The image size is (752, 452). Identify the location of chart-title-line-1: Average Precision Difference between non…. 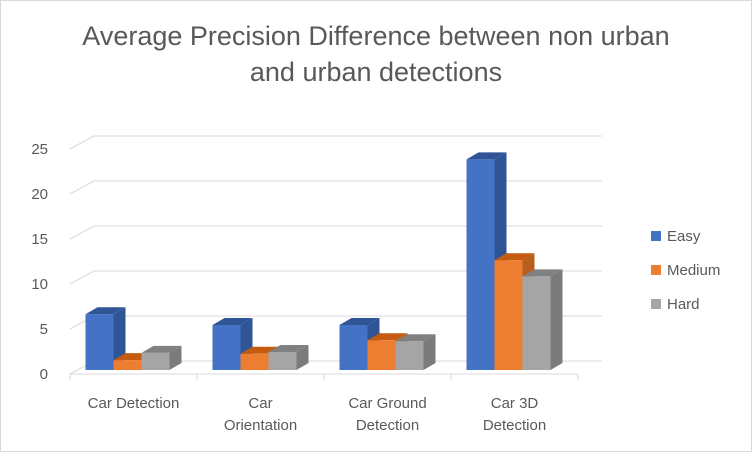
(376, 36).